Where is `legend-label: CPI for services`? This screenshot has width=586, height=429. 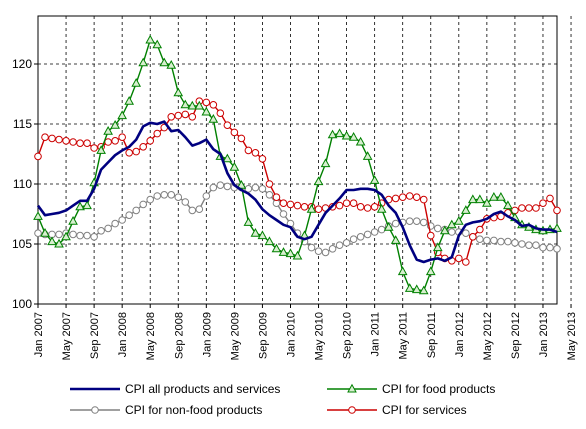
legend-label: CPI for services is located at coordinates (424, 410).